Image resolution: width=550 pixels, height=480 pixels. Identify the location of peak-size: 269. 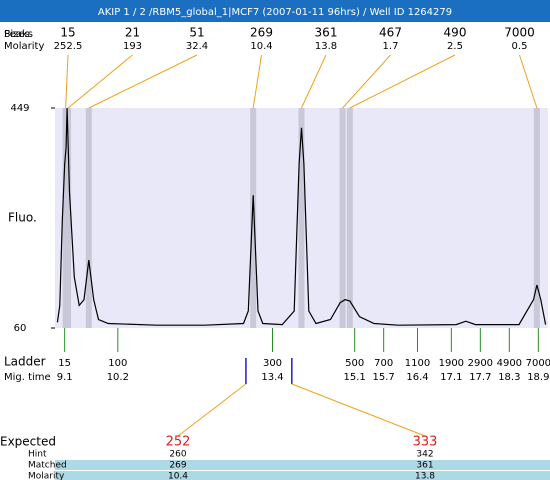
(261, 33).